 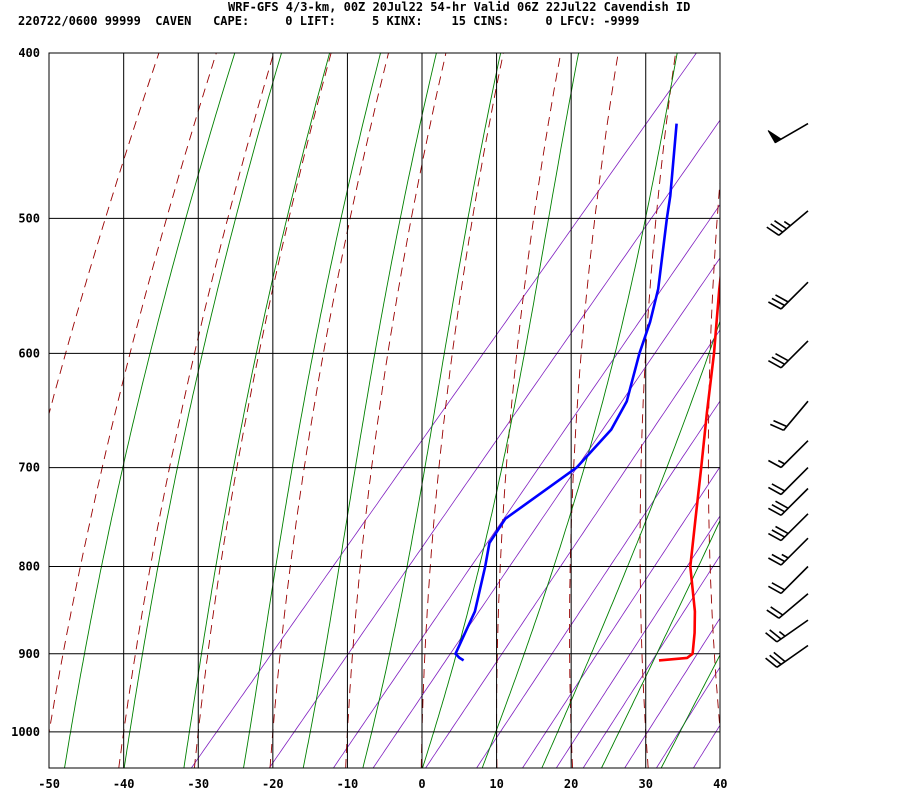 What do you see at coordinates (29, 654) in the screenshot?
I see `y-tick-label: 900` at bounding box center [29, 654].